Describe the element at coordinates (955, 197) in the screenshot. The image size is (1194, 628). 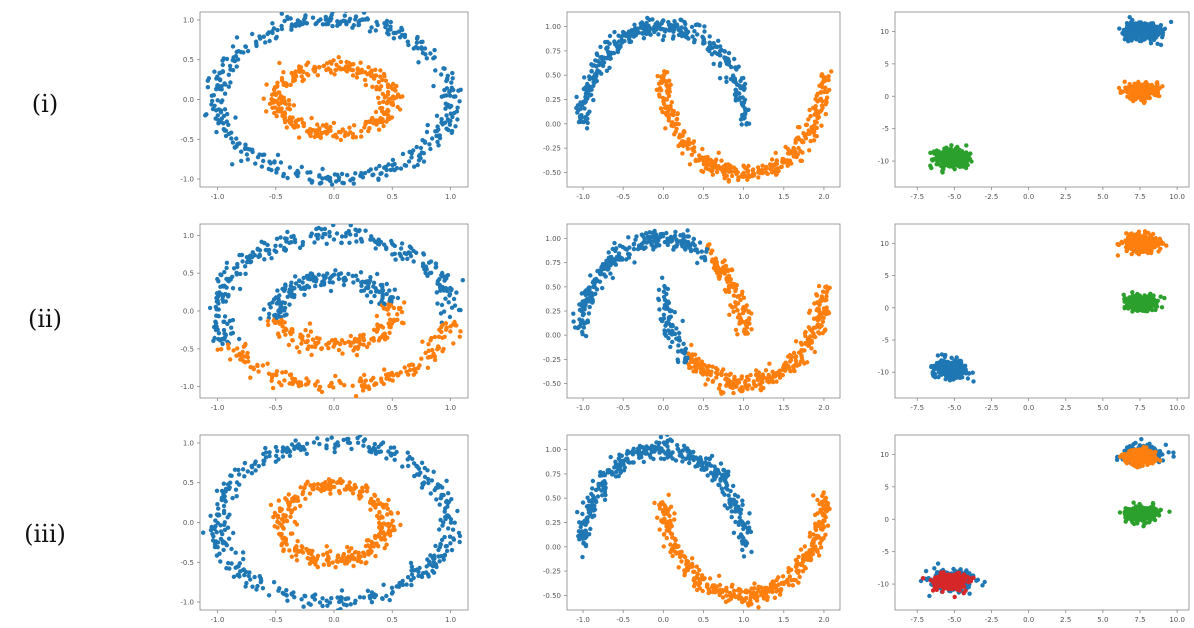
I see `x-tick-label: -5.0` at that location.